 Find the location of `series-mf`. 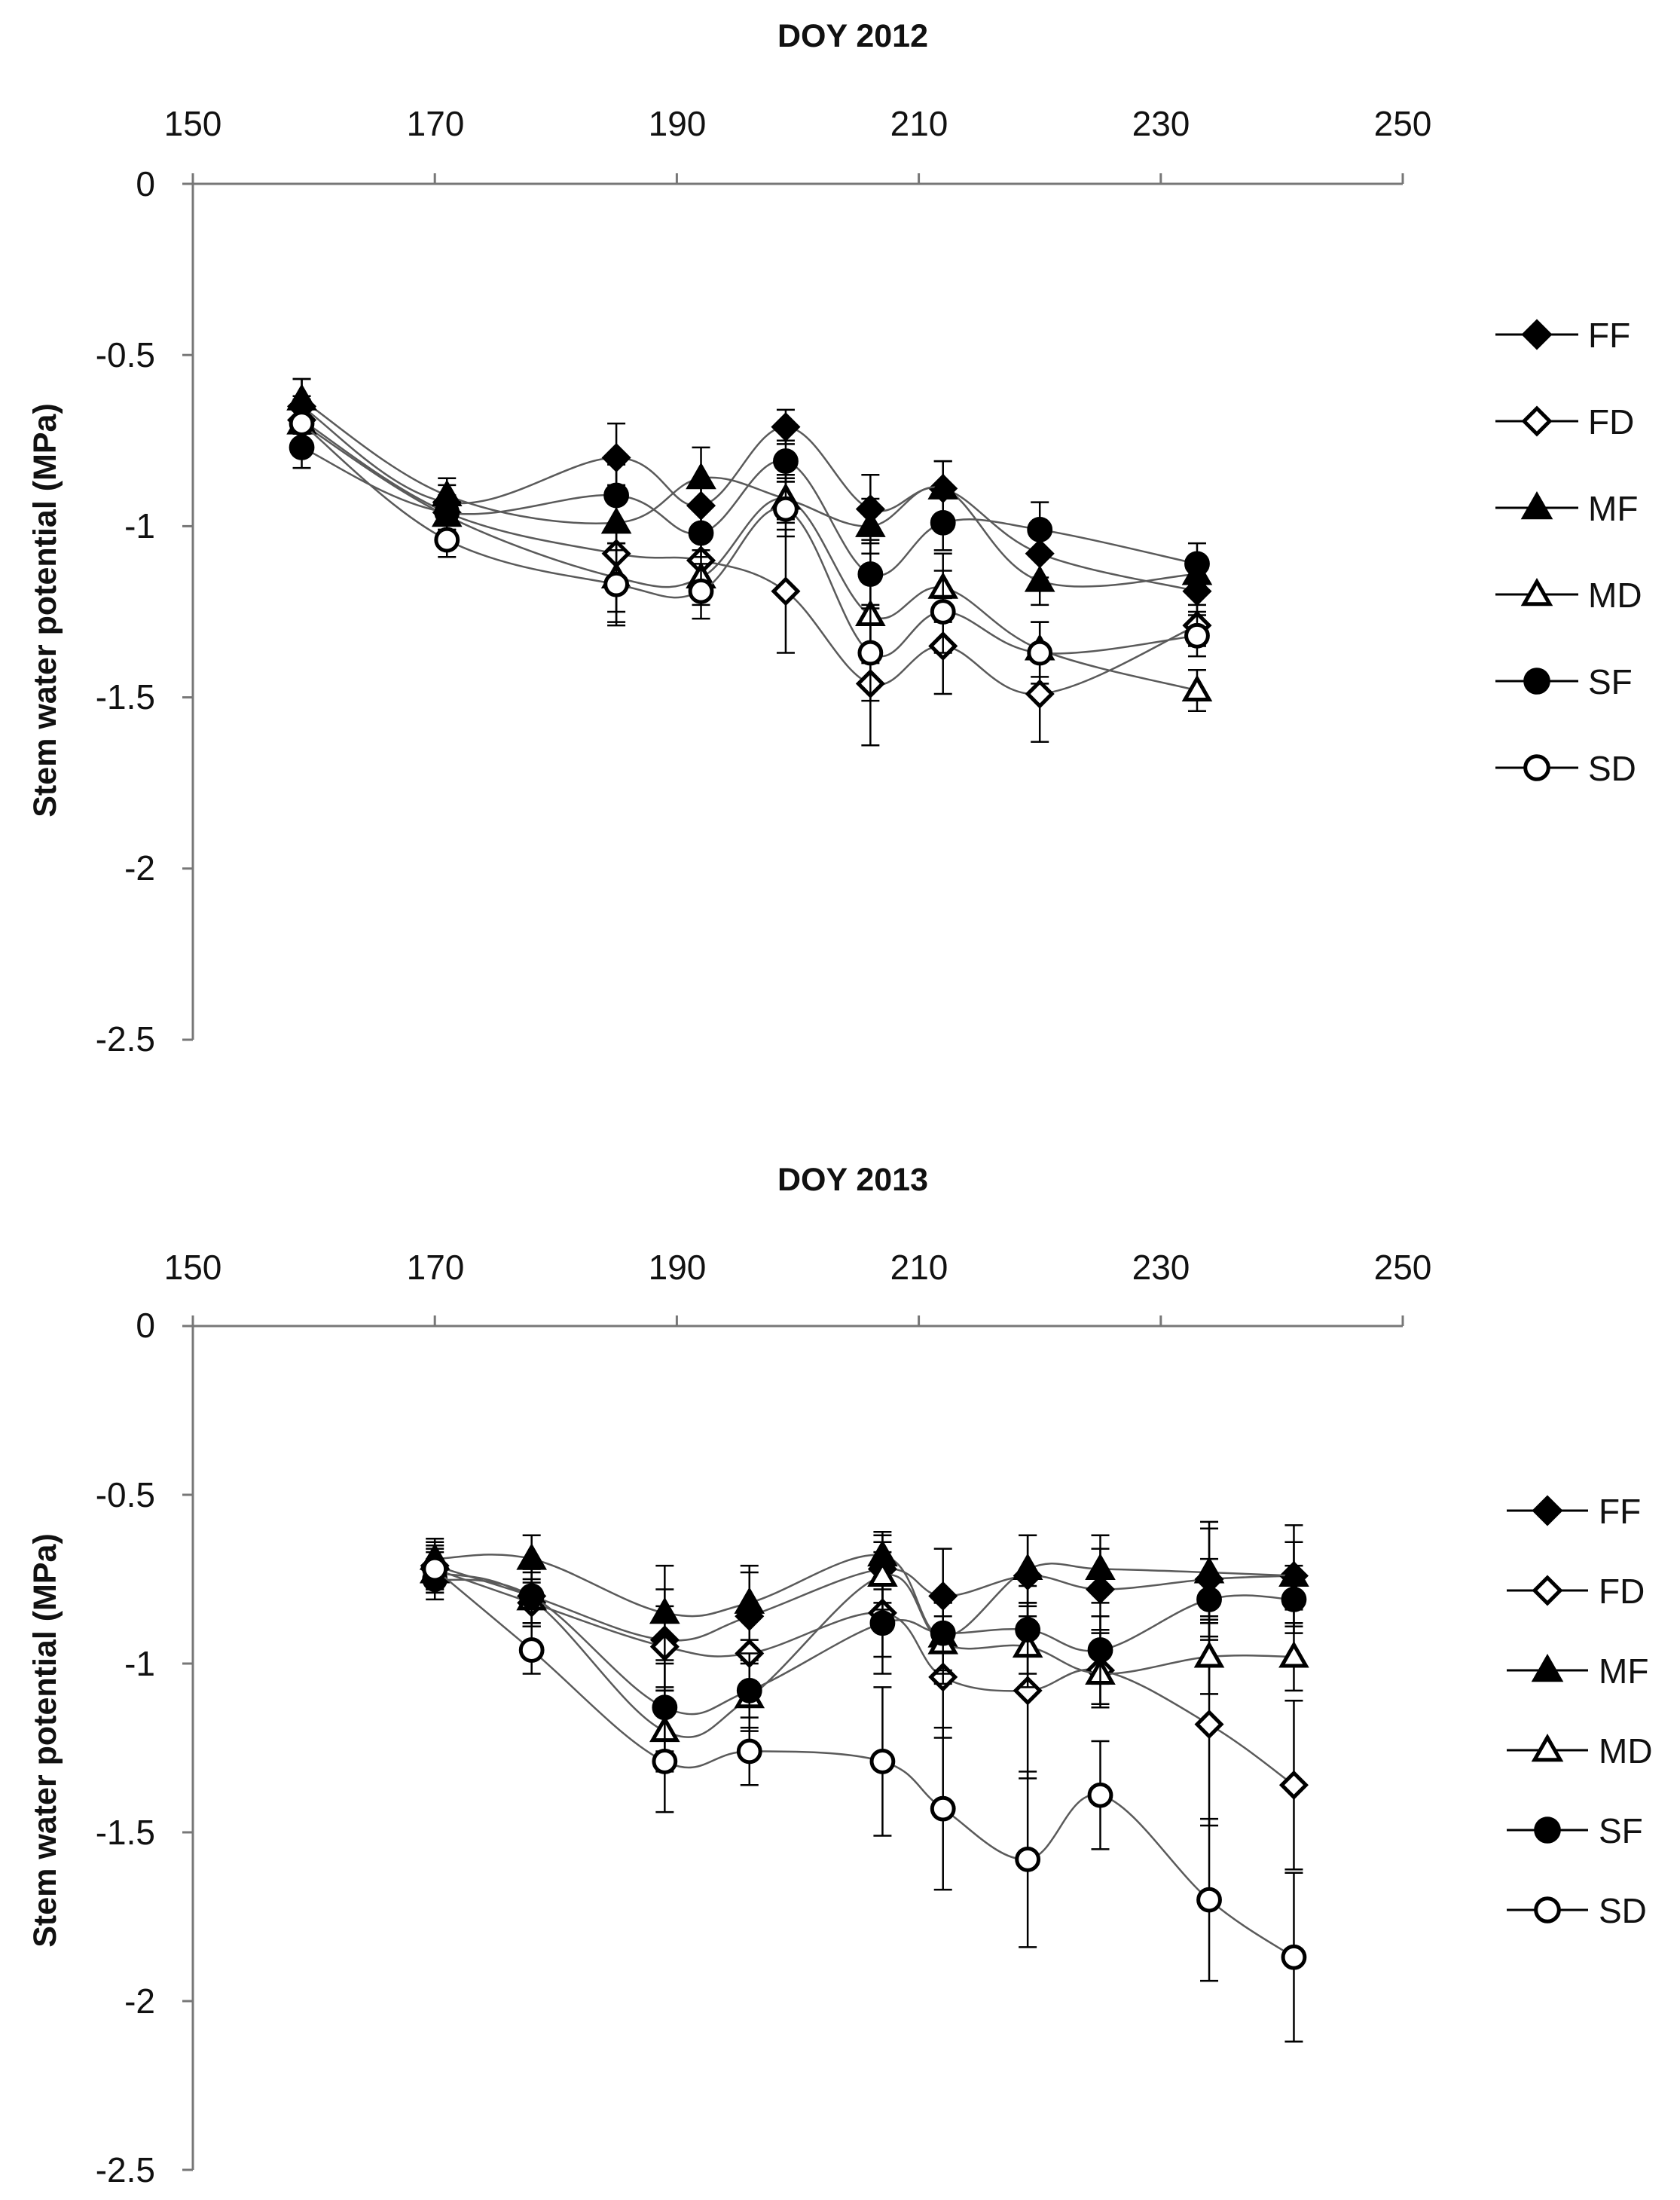

series-mf is located at coordinates (864, 1599).